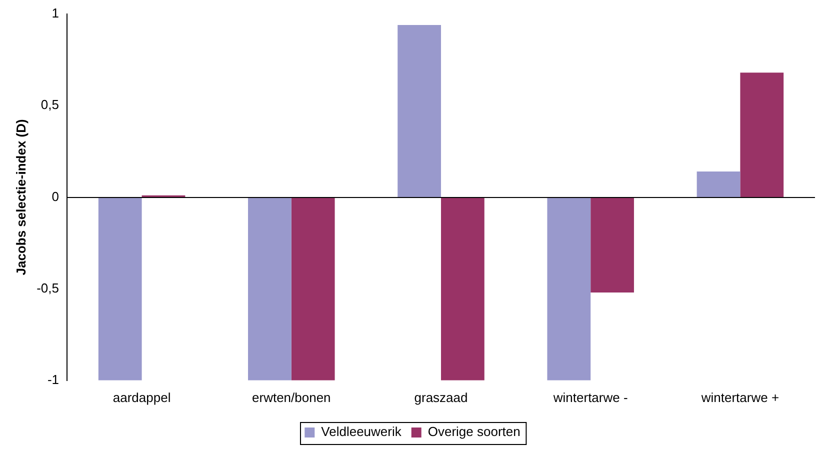 The width and height of the screenshot is (825, 459). Describe the element at coordinates (20, 197) in the screenshot. I see `y-axis-title: Jacobs selectie-index (D)` at that location.